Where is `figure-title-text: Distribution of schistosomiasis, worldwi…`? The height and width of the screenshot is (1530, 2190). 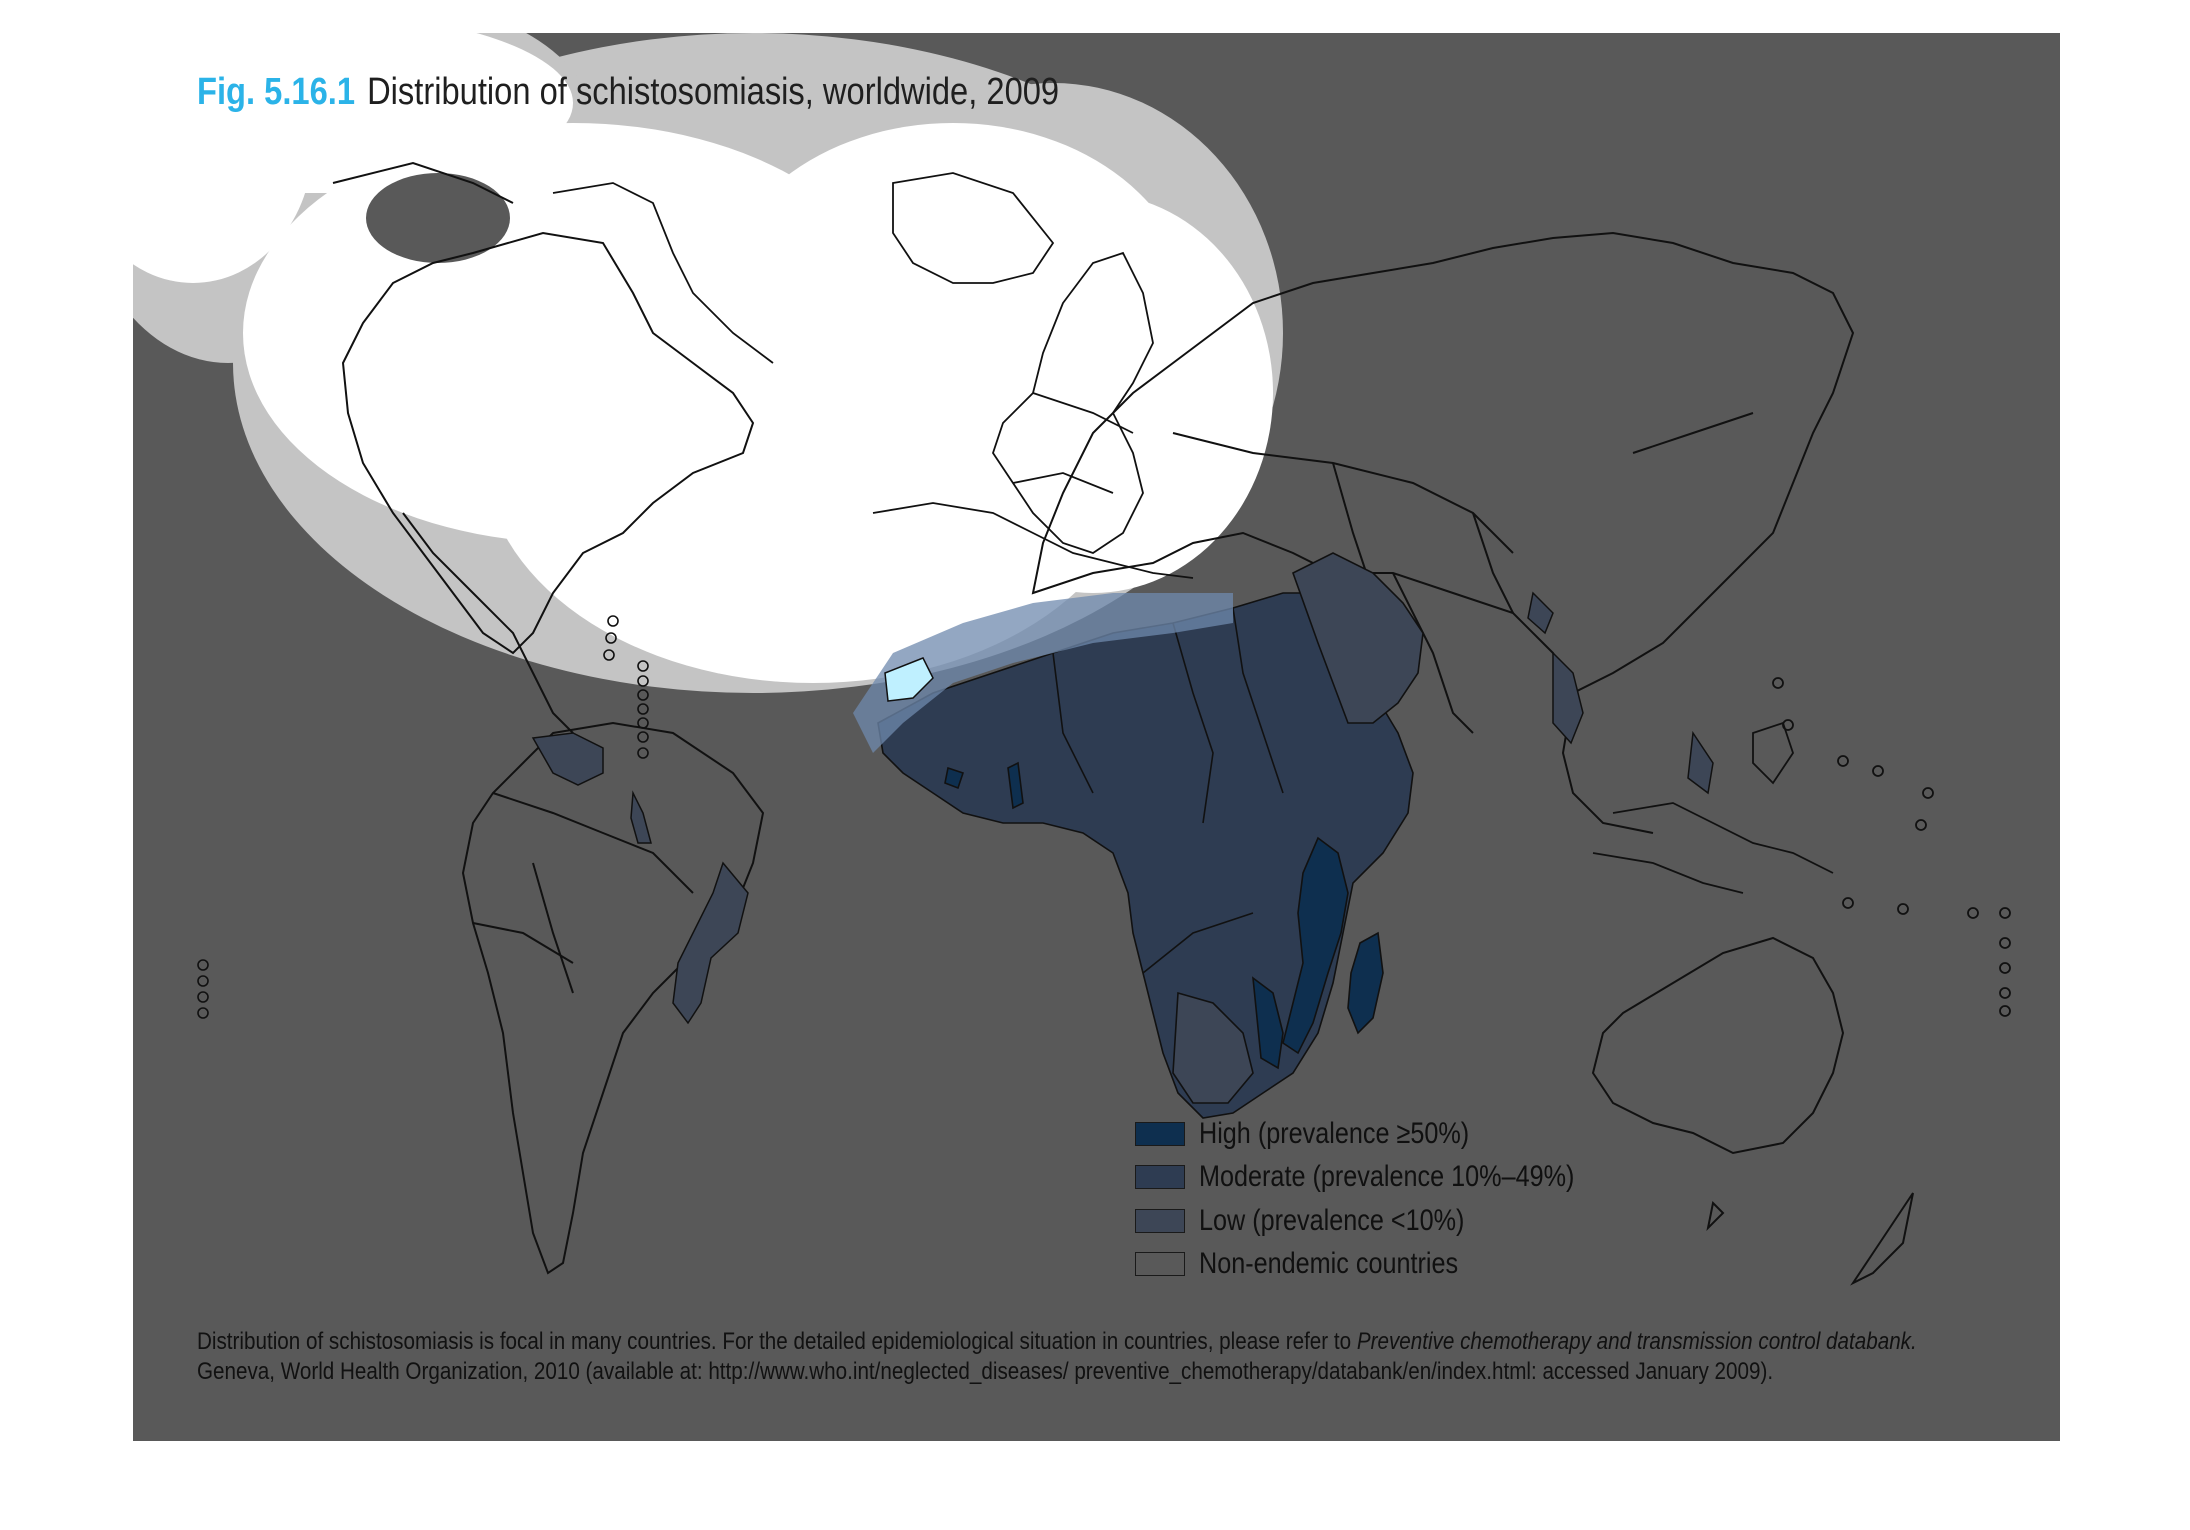
figure-title-text: Distribution of schistosomiasis, worldwi… is located at coordinates (713, 92).